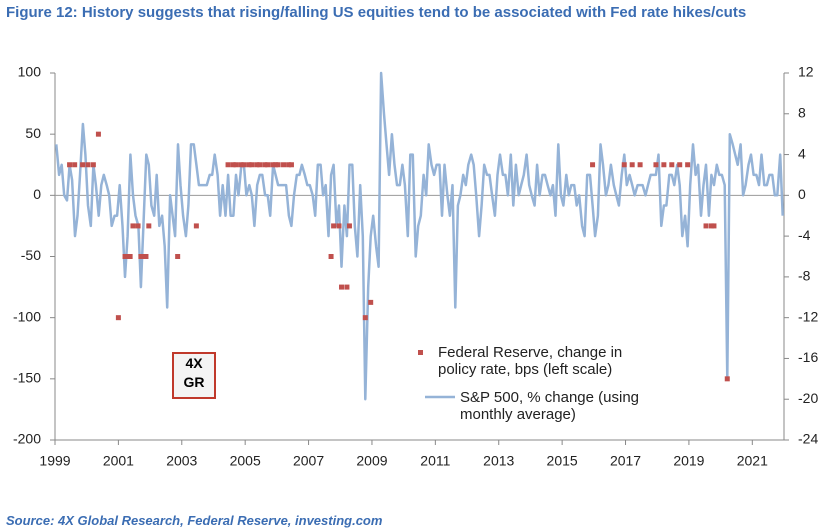 Image resolution: width=820 pixels, height=532 pixels. I want to click on y2-tick-label: -12, so click(808, 316).